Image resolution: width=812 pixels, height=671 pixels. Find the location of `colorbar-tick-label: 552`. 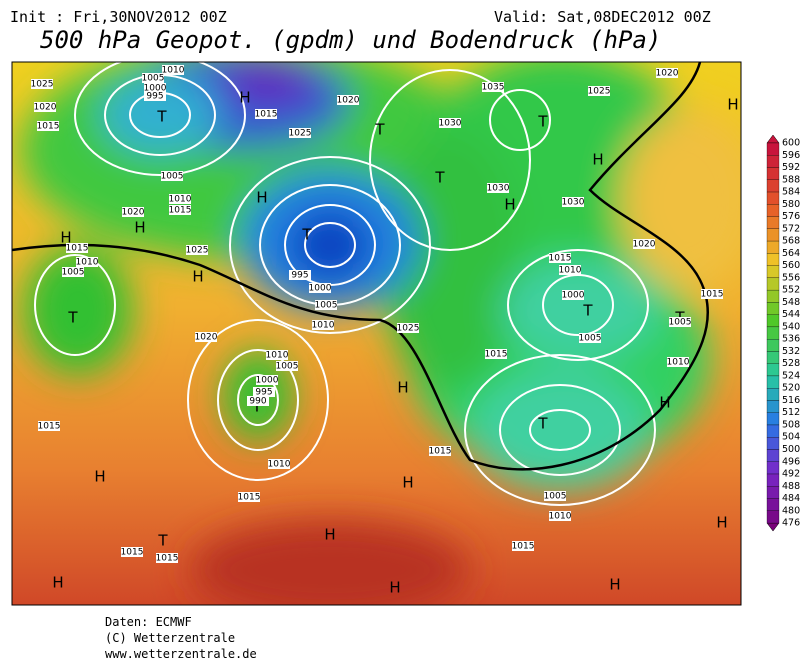

colorbar-tick-label: 552 is located at coordinates (791, 290).